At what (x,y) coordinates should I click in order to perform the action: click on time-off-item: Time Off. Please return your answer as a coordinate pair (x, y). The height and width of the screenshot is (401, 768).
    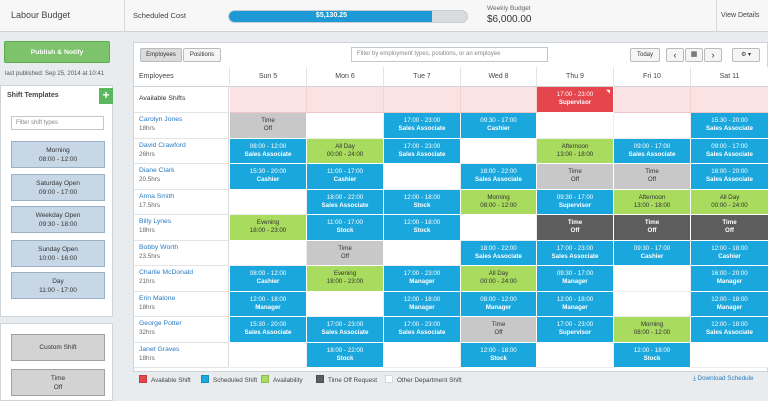
    Looking at the image, I should click on (58, 382).